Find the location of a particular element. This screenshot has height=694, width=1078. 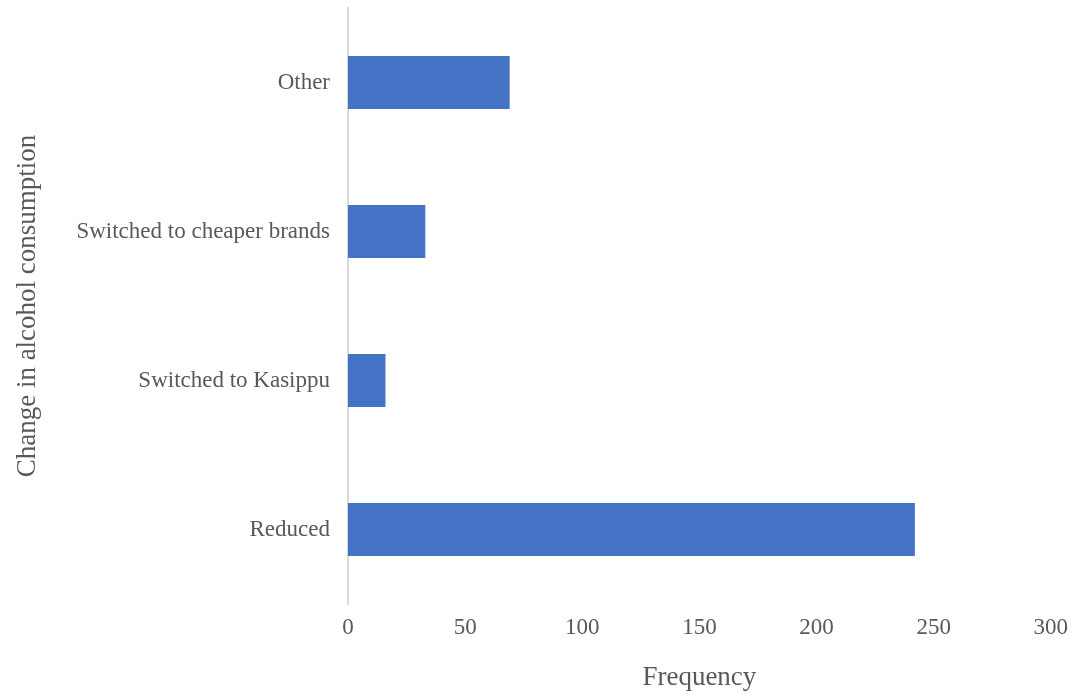

y-tick-label: Switched to Kasippu is located at coordinates (234, 379).